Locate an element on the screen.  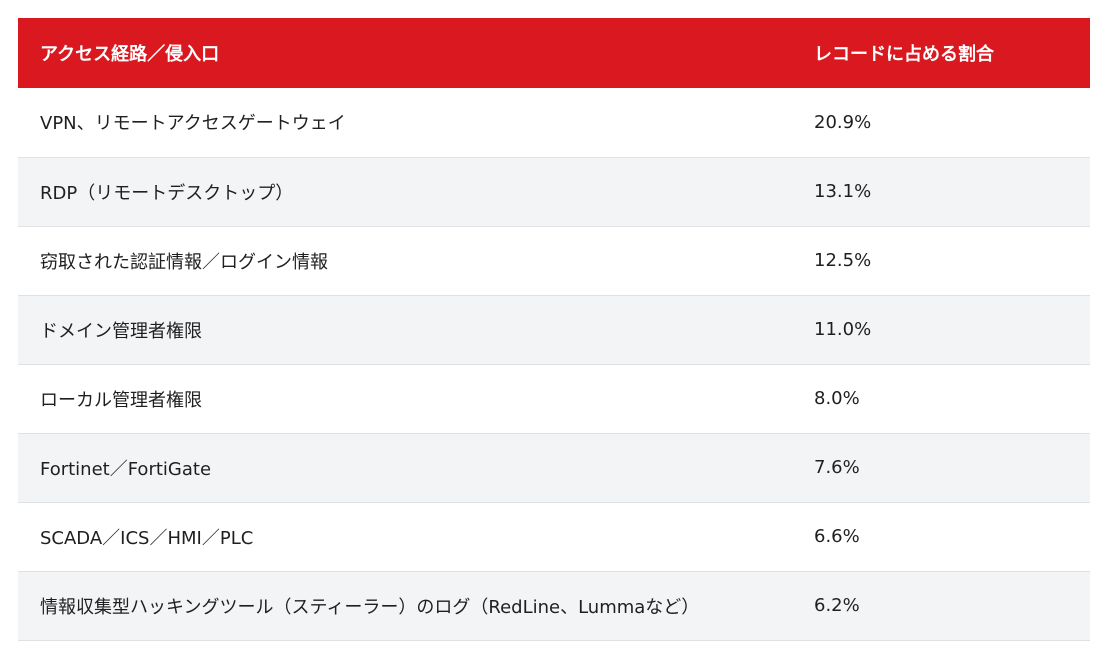
row-label: ドメイン管理者権限 is located at coordinates (121, 331).